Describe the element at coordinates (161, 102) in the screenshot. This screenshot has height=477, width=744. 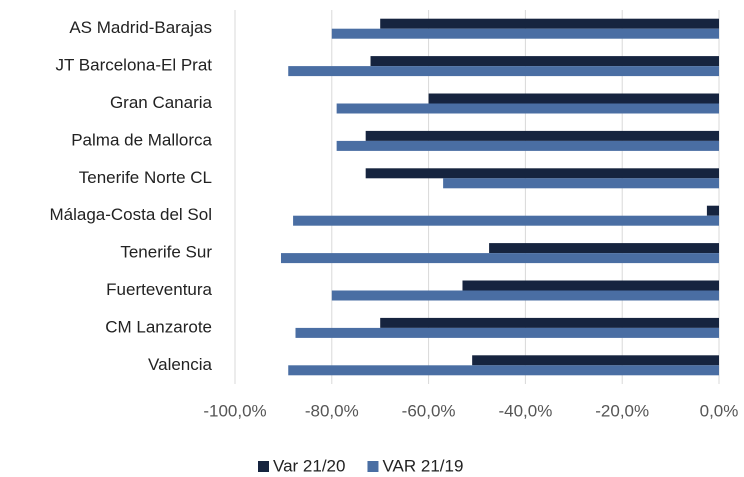
I see `y-tick-label: Gran Canaria` at that location.